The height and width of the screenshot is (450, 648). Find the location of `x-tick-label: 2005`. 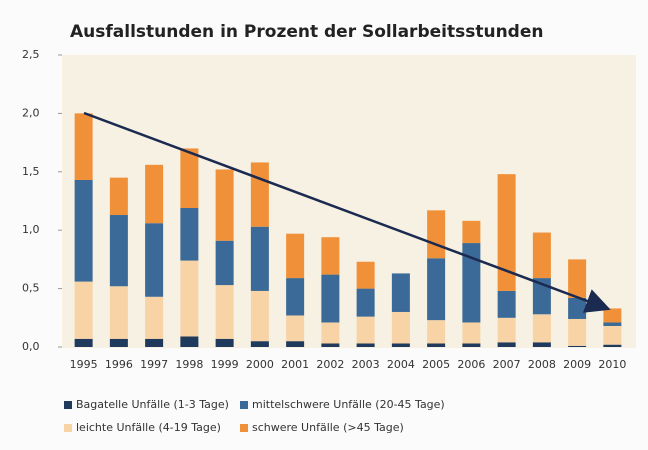

x-tick-label: 2005 is located at coordinates (436, 364).